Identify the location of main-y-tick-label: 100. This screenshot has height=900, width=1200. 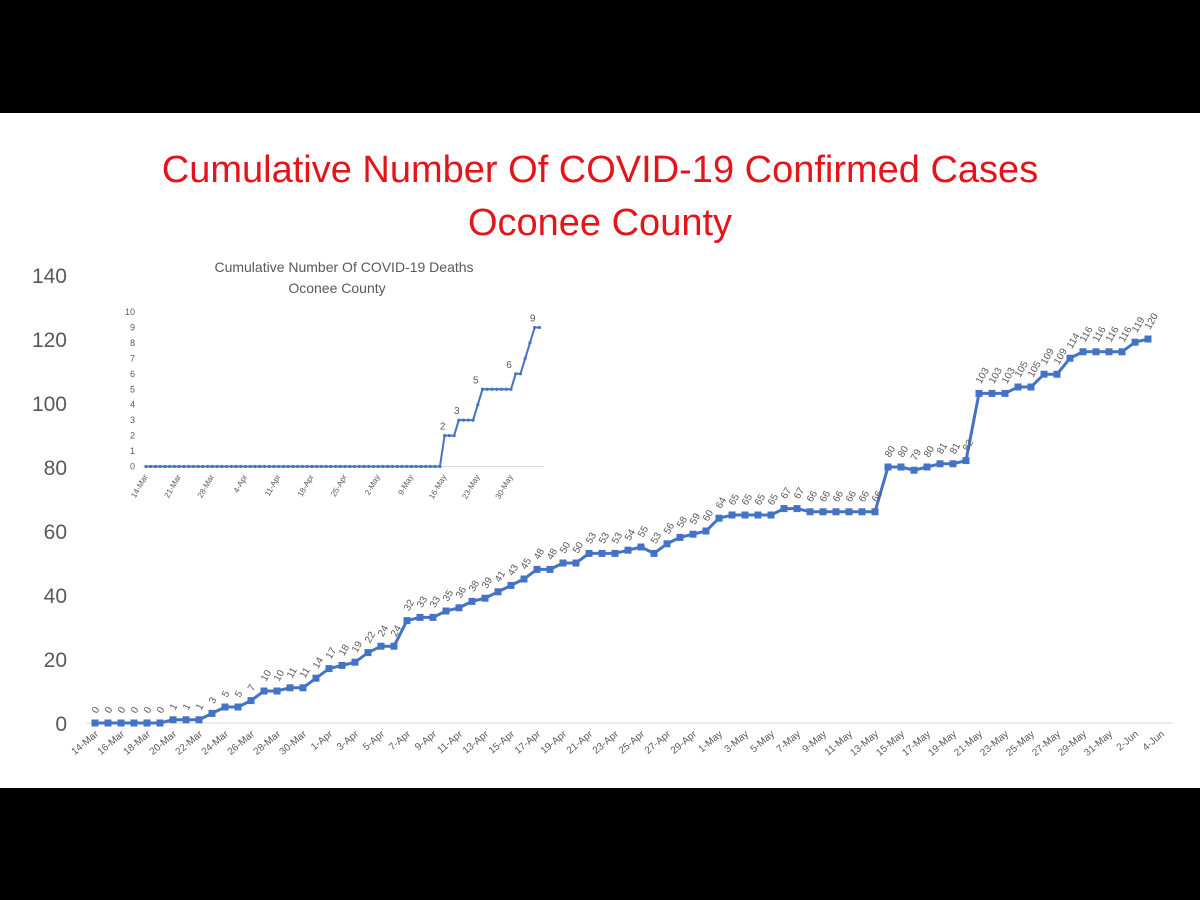
(49, 404).